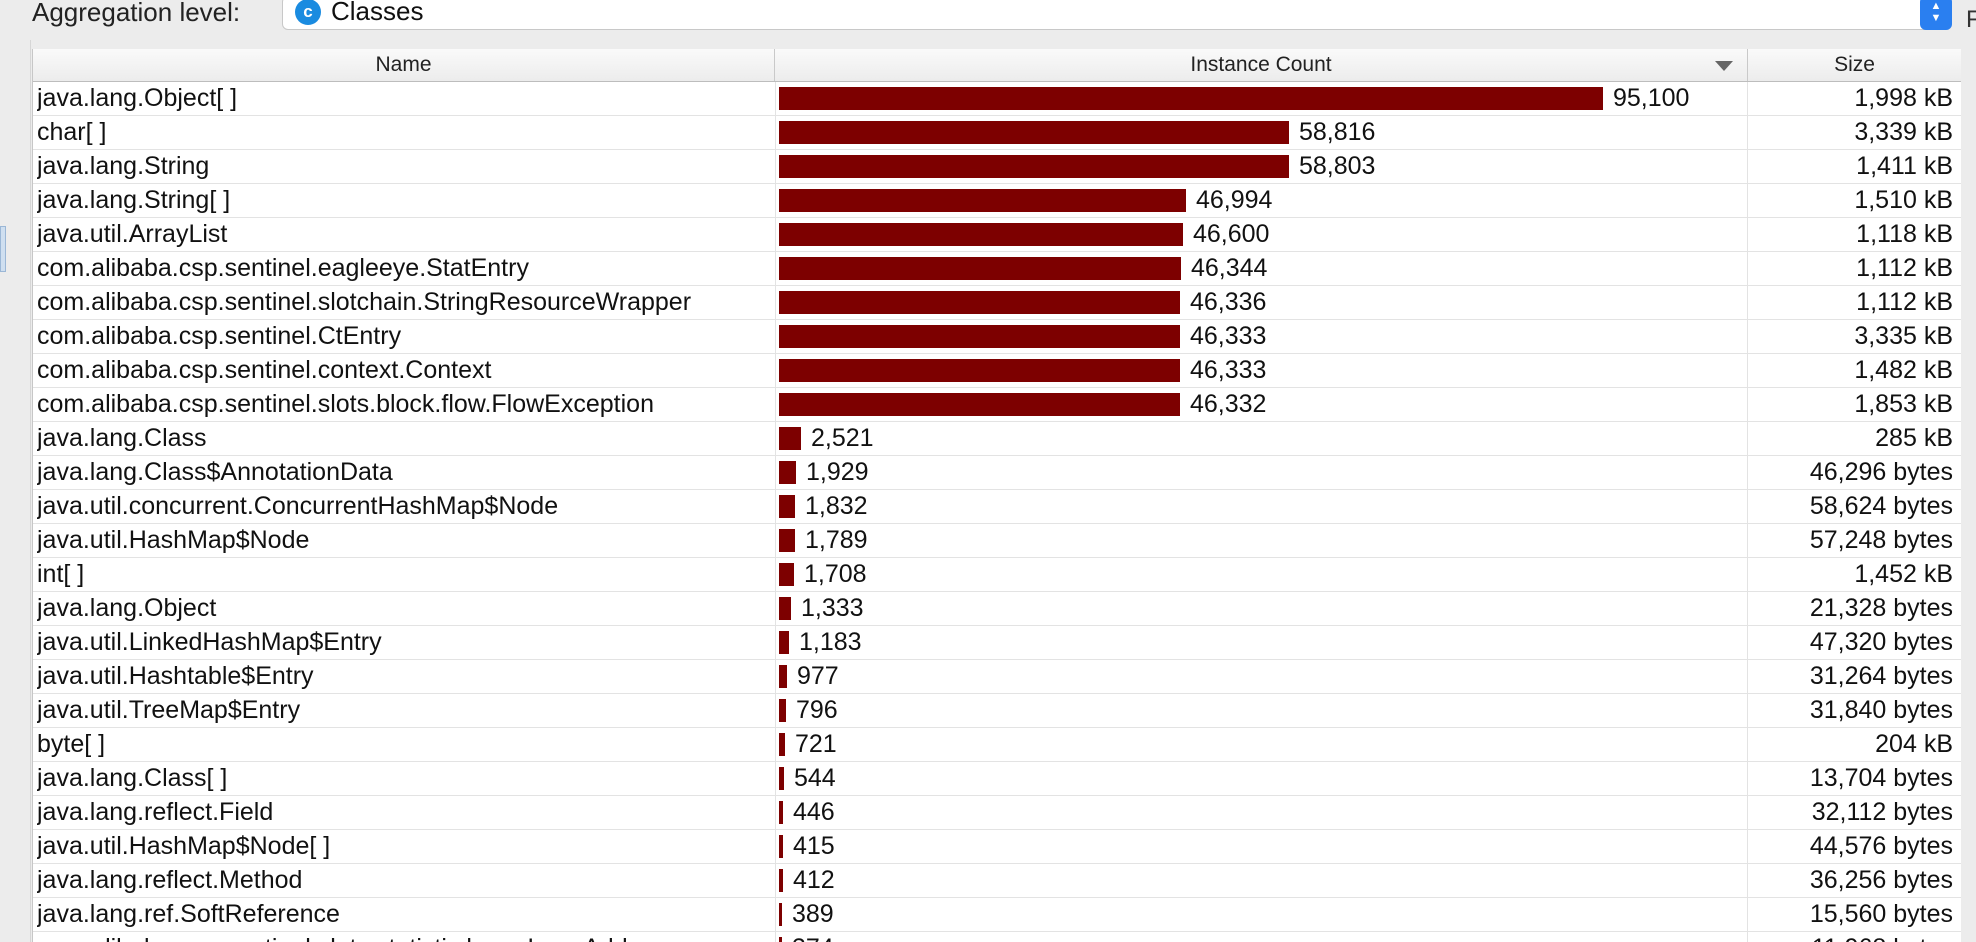 This screenshot has height=942, width=1976. Describe the element at coordinates (997, 575) in the screenshot. I see `table-row: int[ ] 1,708 1,452 kB` at that location.